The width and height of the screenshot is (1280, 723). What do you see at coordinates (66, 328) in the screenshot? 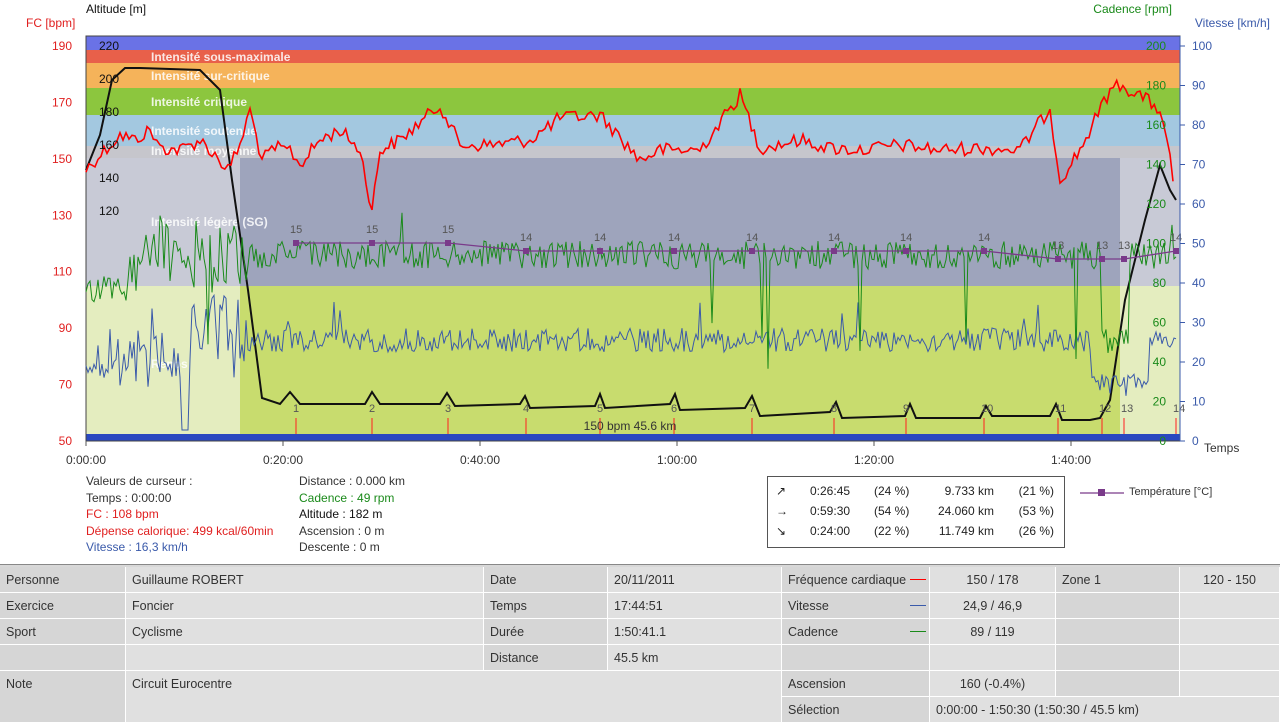
I see `fc-tick-label: 90` at bounding box center [66, 328].